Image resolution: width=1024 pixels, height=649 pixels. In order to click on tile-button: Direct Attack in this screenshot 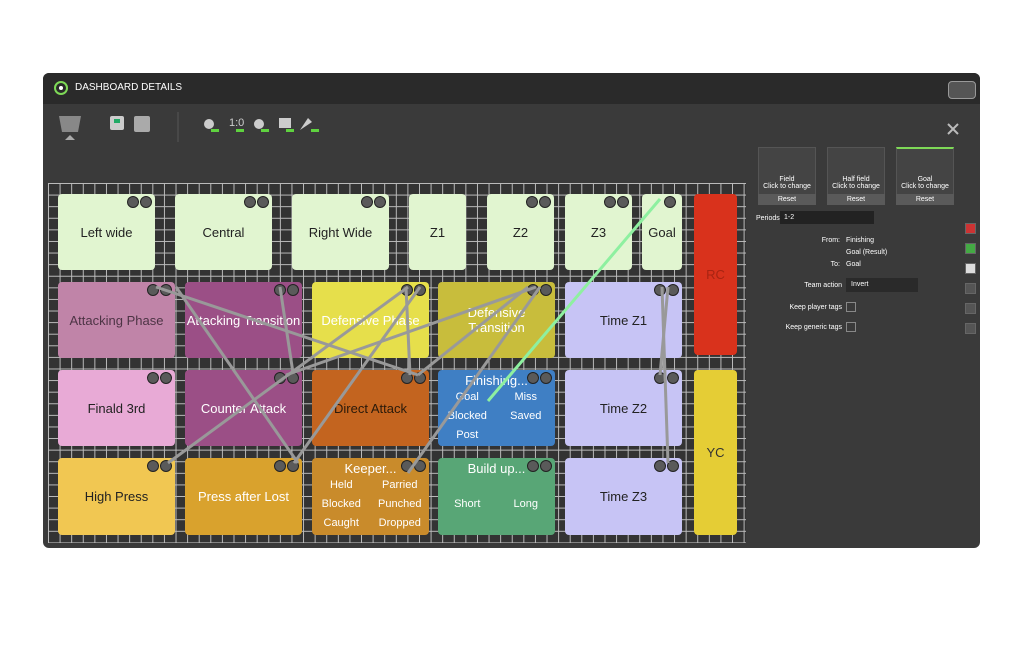, I will do `click(370, 408)`.